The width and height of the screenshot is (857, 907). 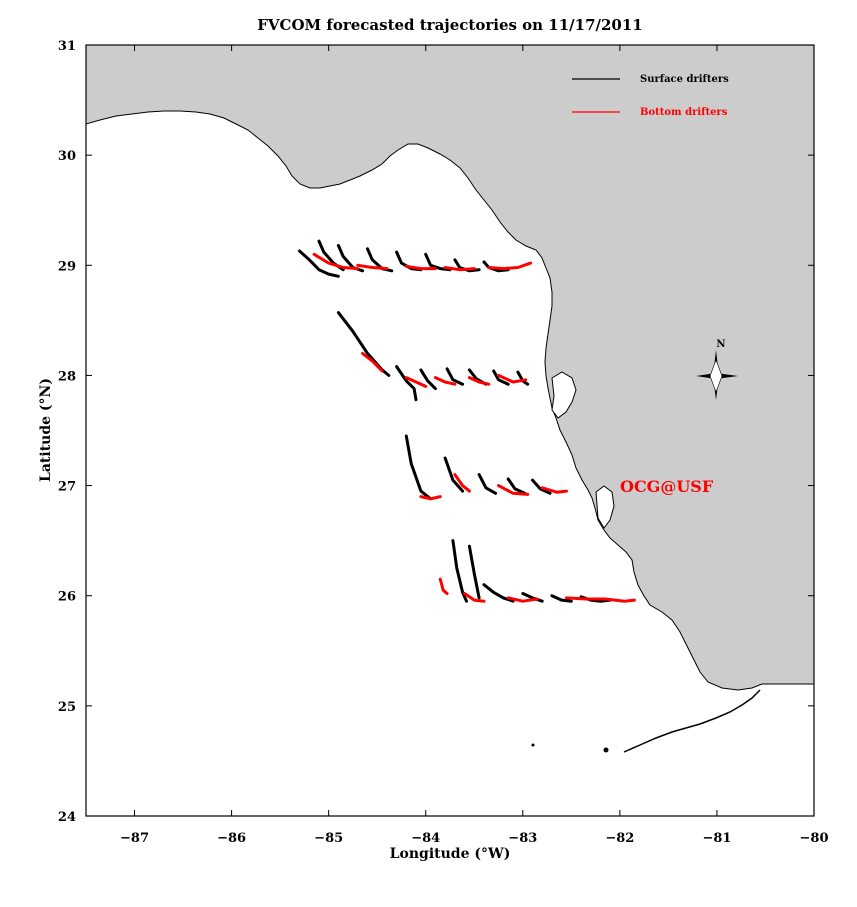 I want to click on x-tick-label: −87, so click(x=134, y=838).